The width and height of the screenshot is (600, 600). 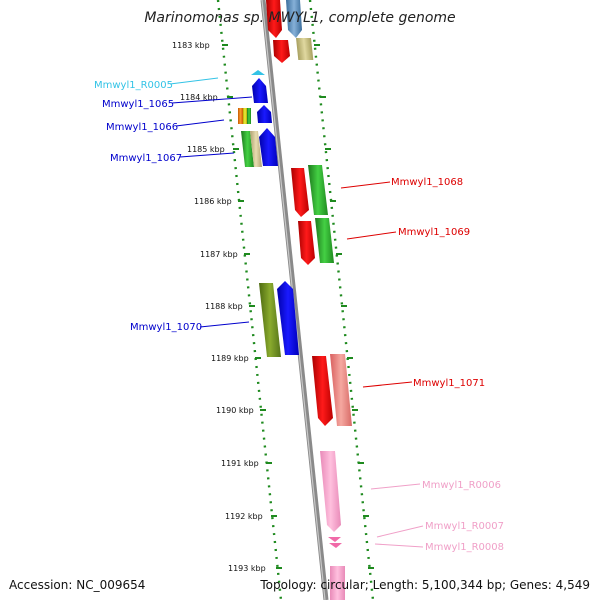 What do you see at coordinates (240, 463) in the screenshot?
I see `ruler-label: 1191 kbp` at bounding box center [240, 463].